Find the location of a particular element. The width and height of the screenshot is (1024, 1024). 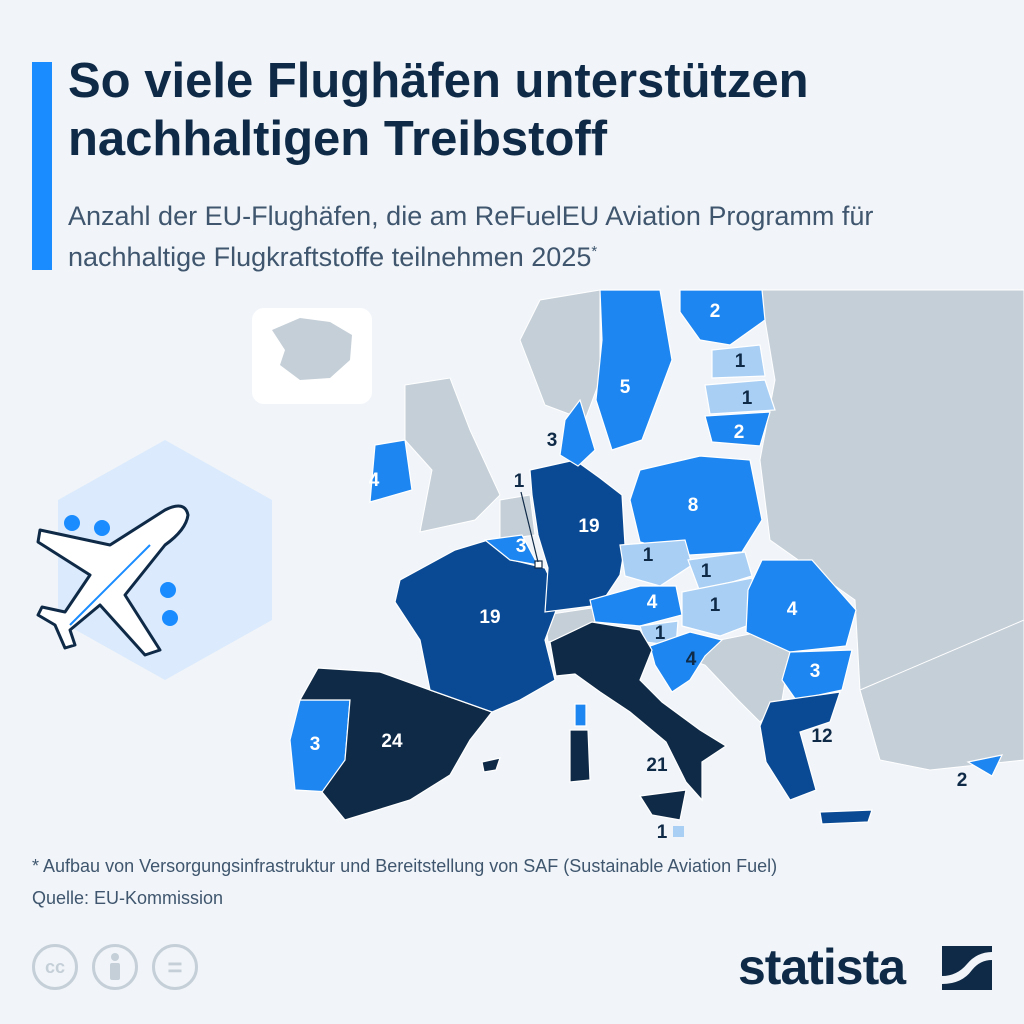

label-spain: 24 is located at coordinates (392, 741).